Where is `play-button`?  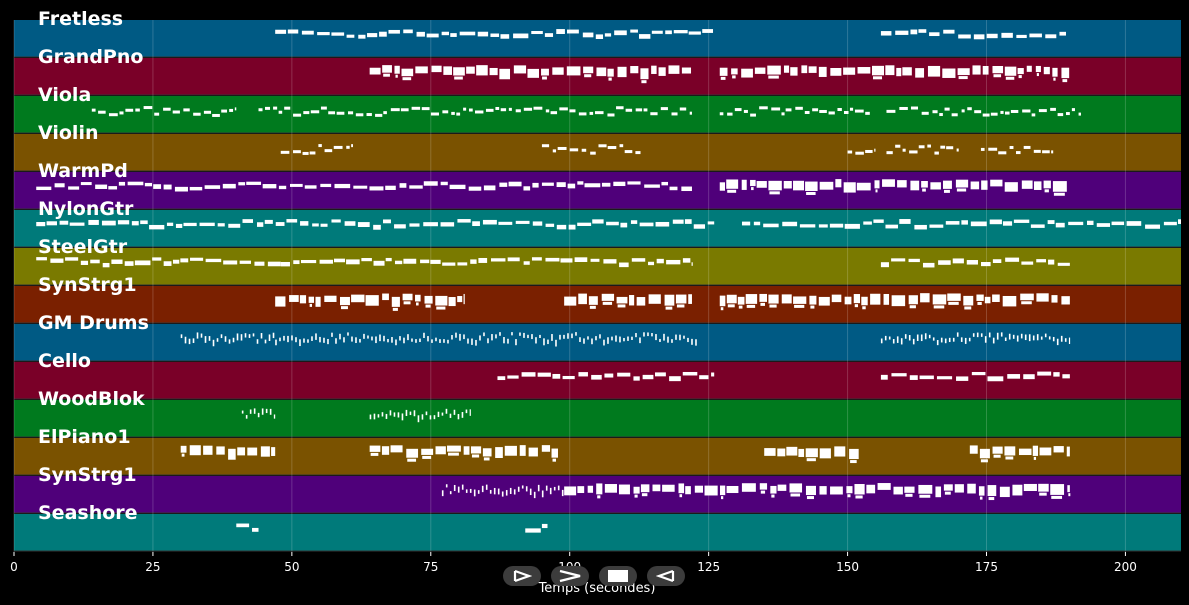 play-button is located at coordinates (570, 576).